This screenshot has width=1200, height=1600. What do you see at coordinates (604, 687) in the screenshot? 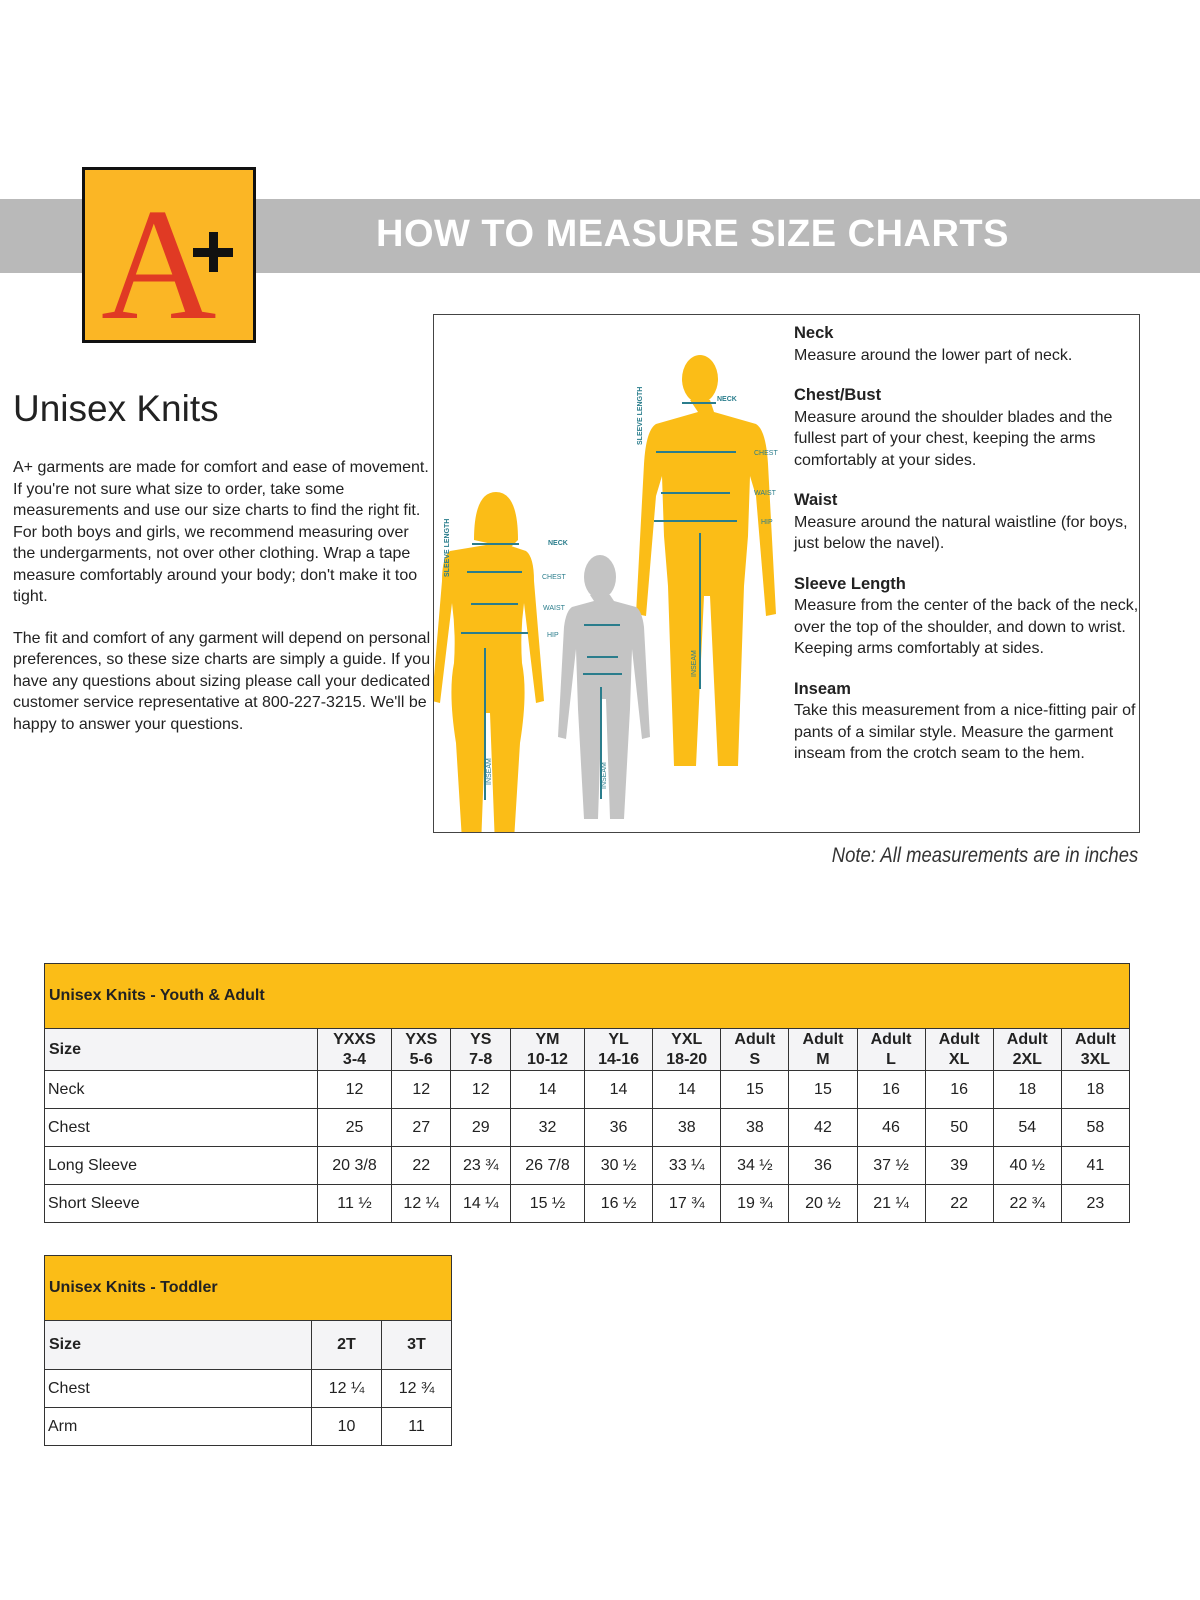
I see `child-figure` at bounding box center [604, 687].